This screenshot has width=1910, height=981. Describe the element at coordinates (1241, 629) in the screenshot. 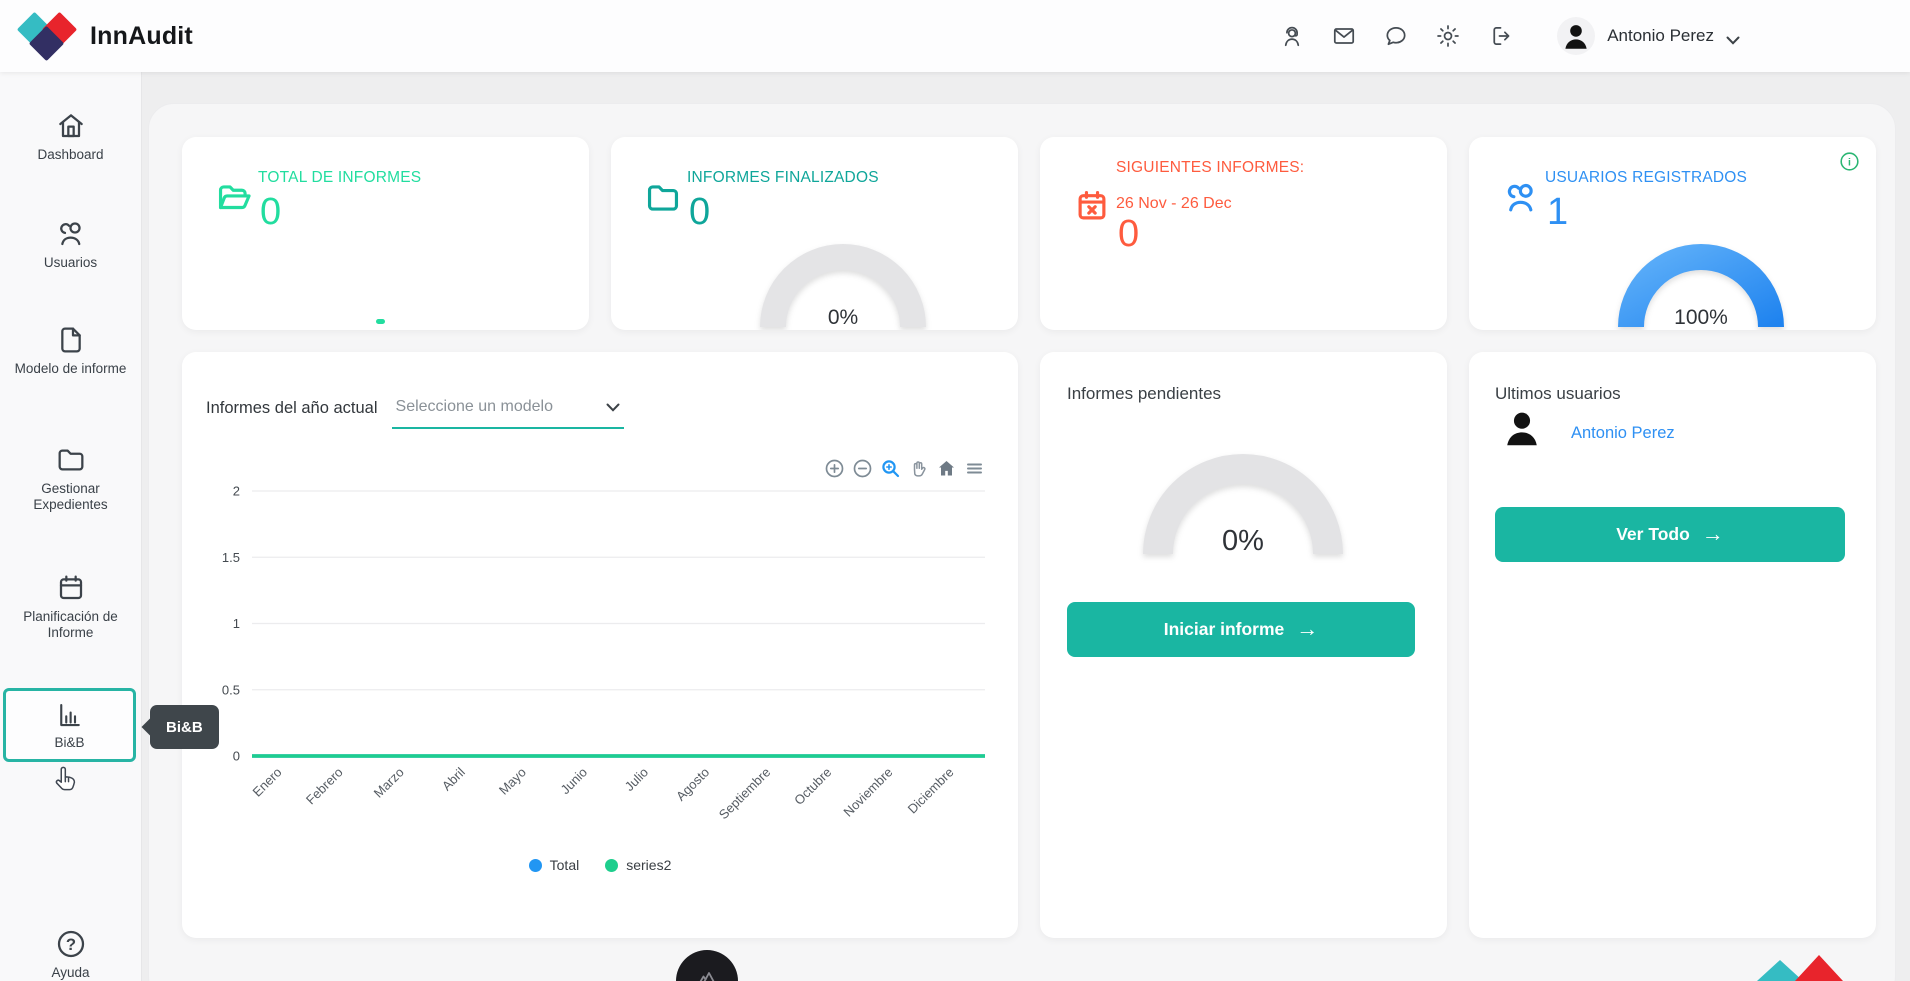

I see `iniciar-informe-button: Iniciar informe →` at that location.